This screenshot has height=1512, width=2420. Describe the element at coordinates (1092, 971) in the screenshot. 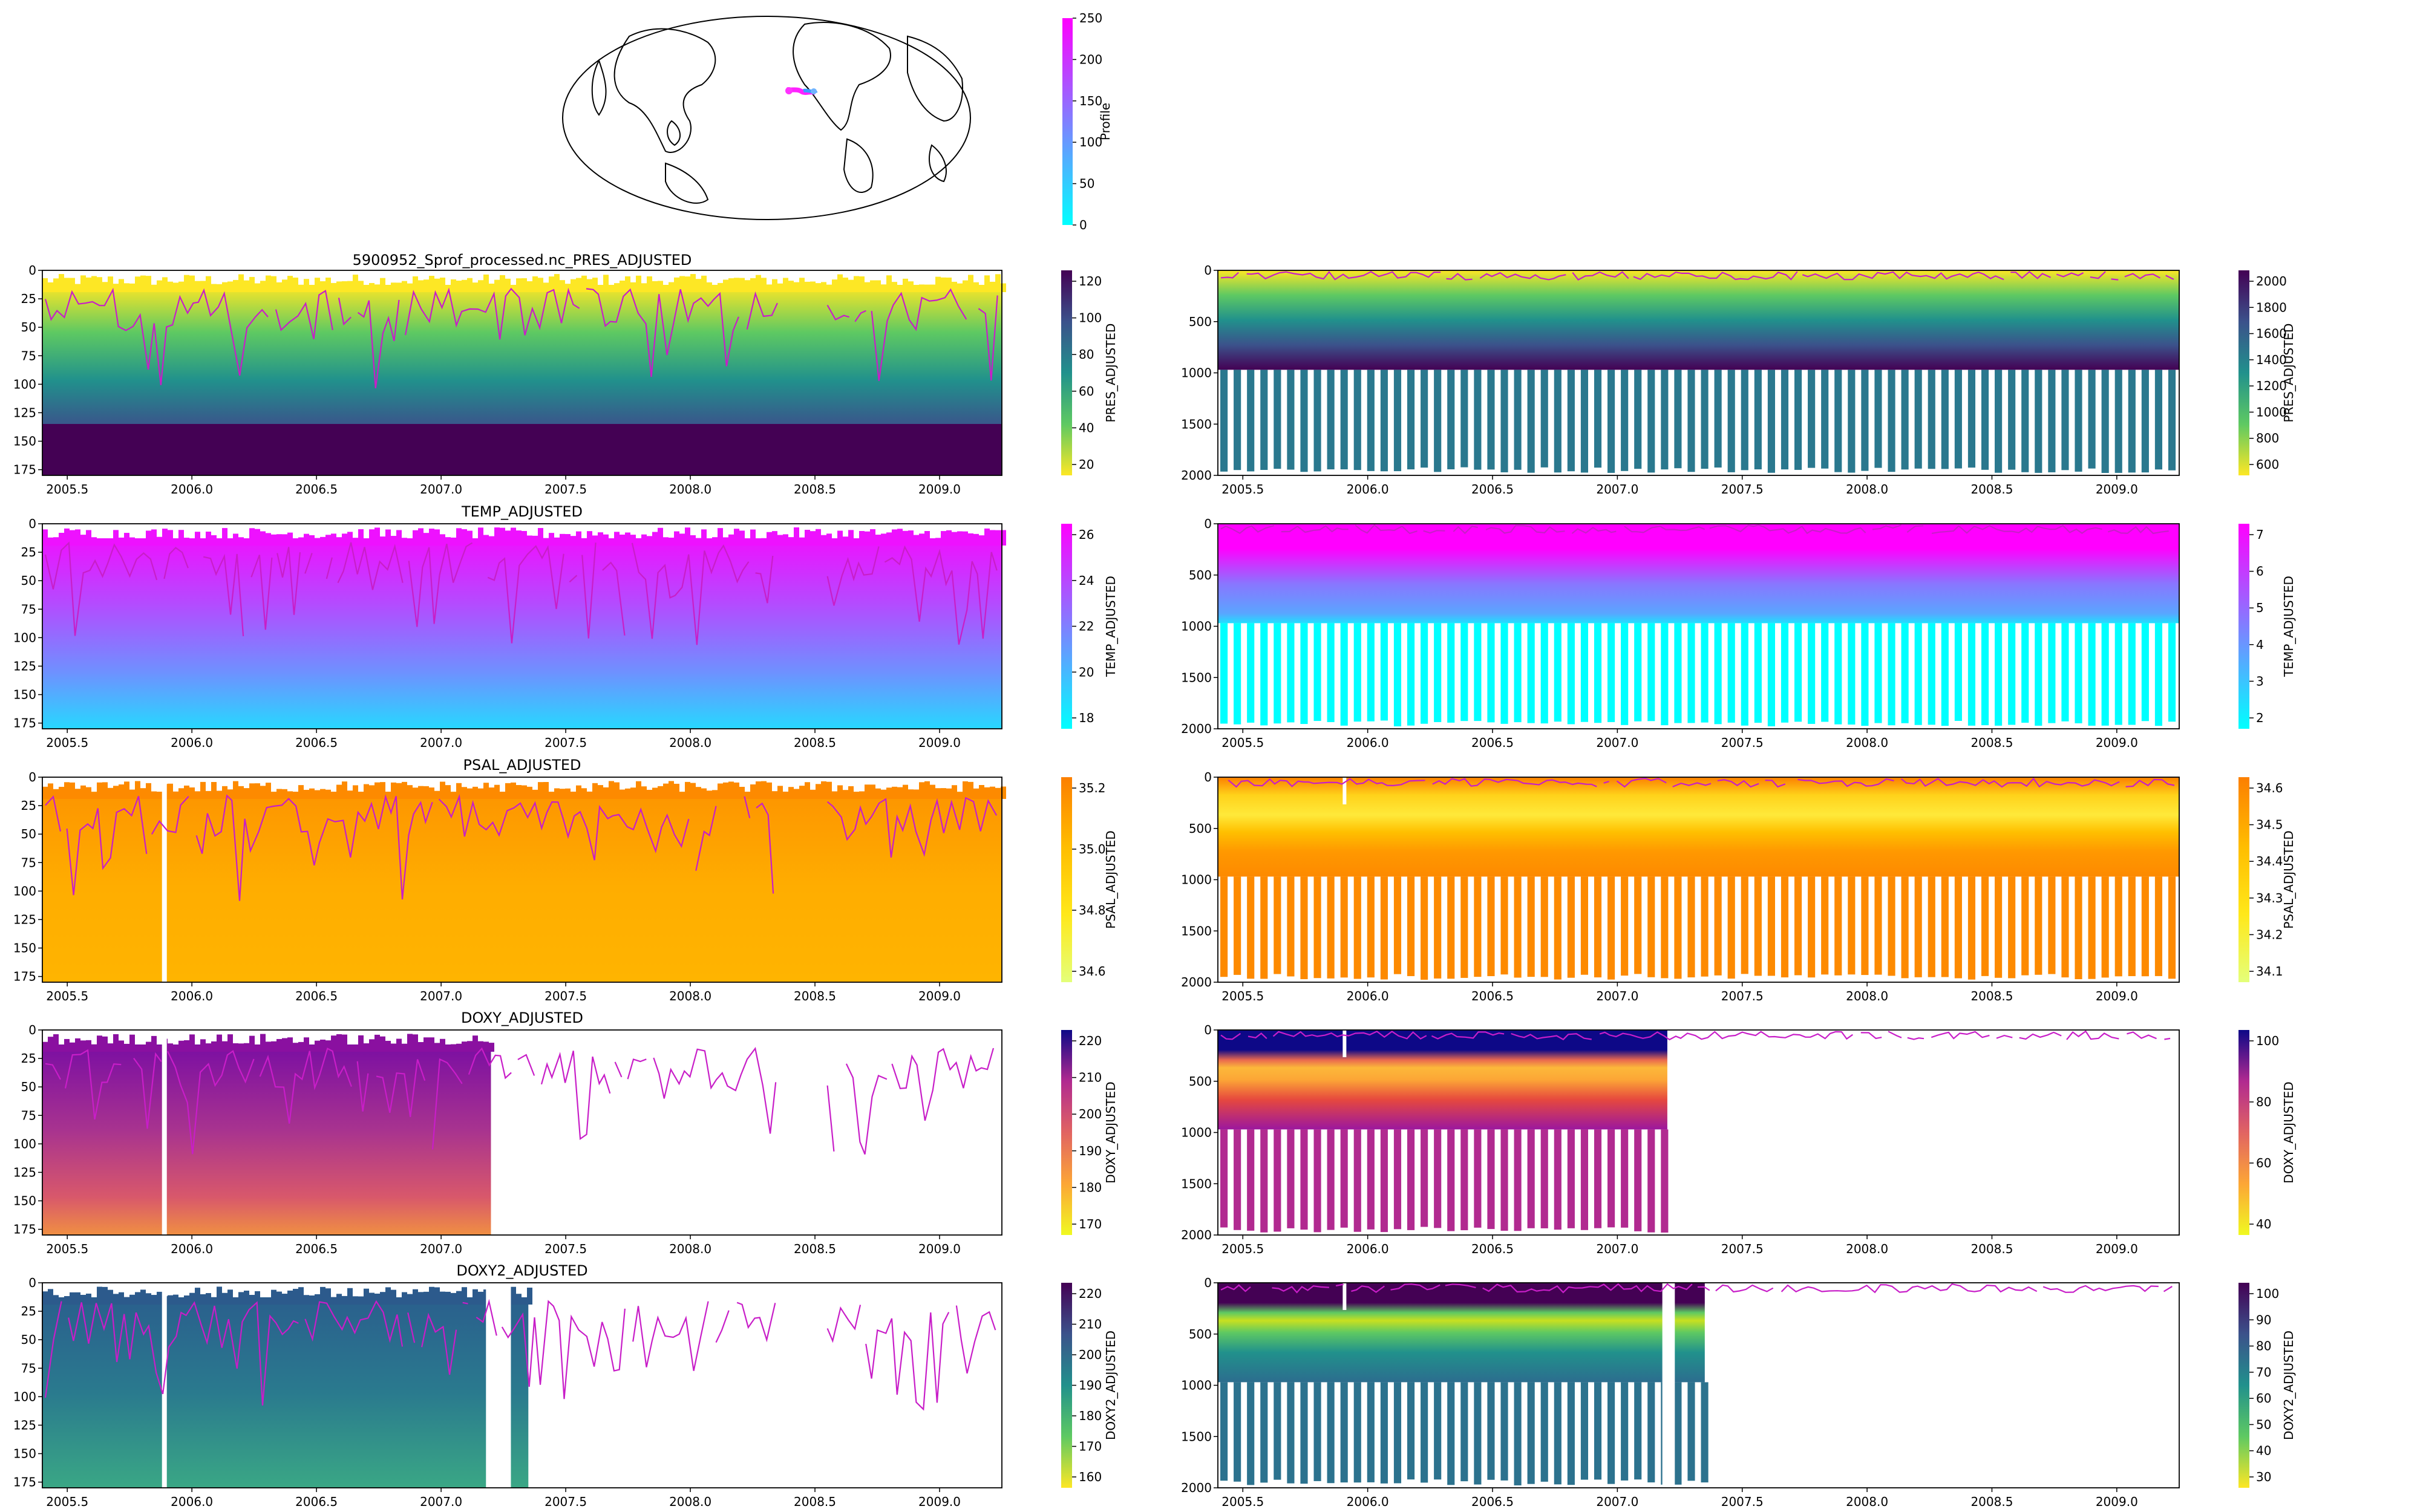

I see `colorbar-tick-label: 34.6` at that location.